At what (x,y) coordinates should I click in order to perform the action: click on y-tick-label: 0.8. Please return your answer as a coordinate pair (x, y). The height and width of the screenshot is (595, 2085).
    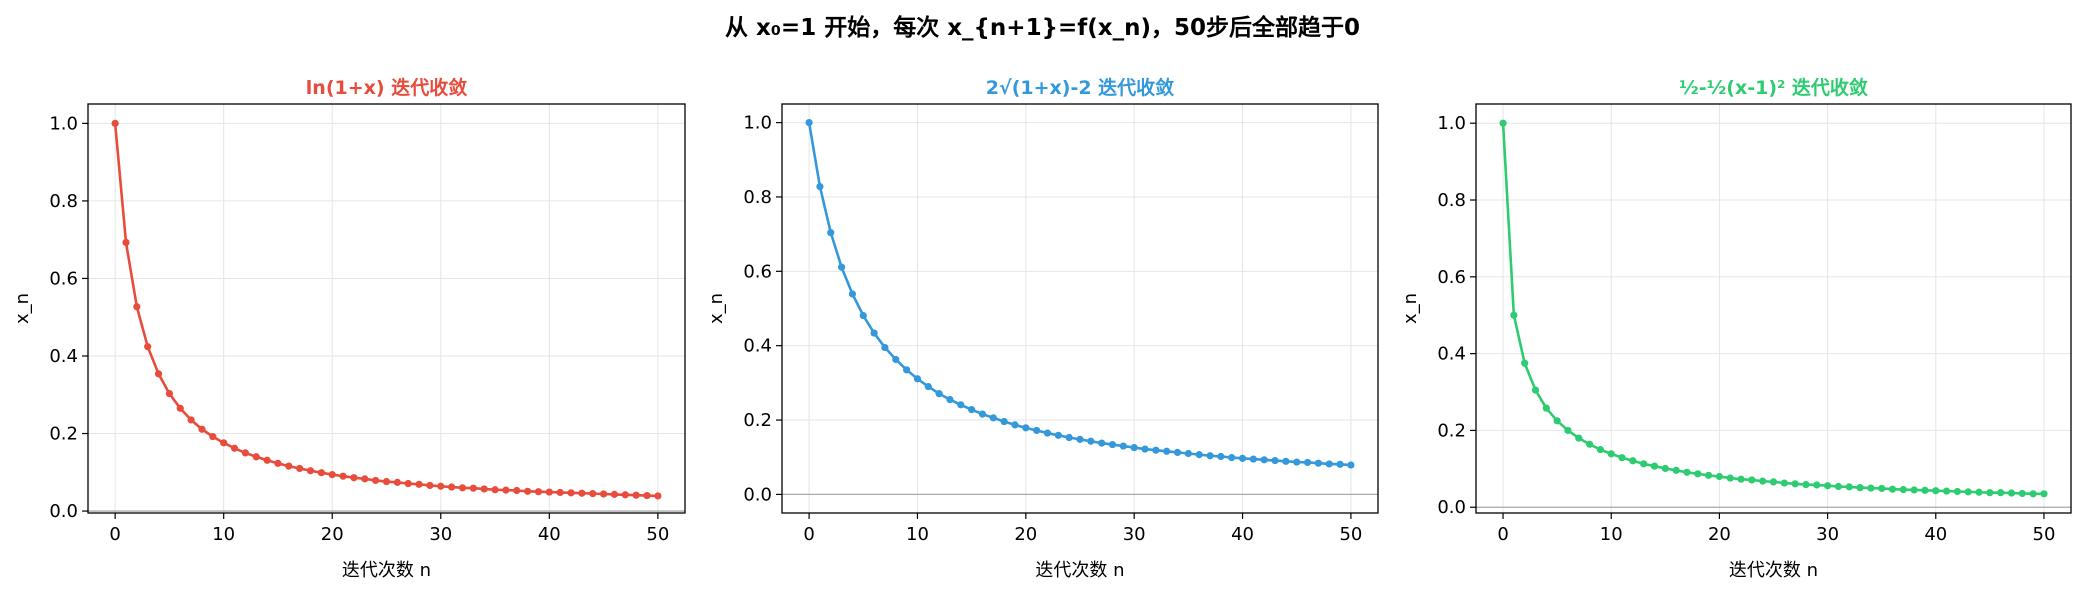
    Looking at the image, I should click on (63, 201).